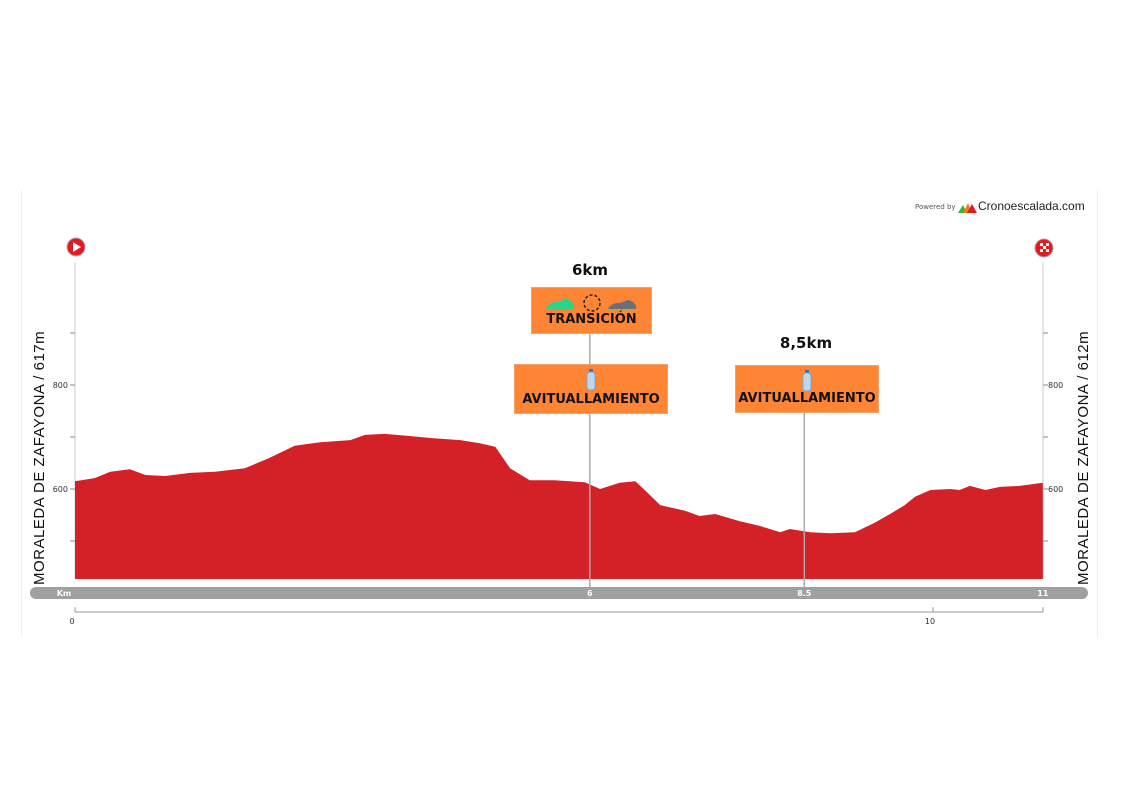 This screenshot has height=794, width=1123. I want to click on start-location-label: MORALEDA DE ZAFAYONA / 617m, so click(39, 457).